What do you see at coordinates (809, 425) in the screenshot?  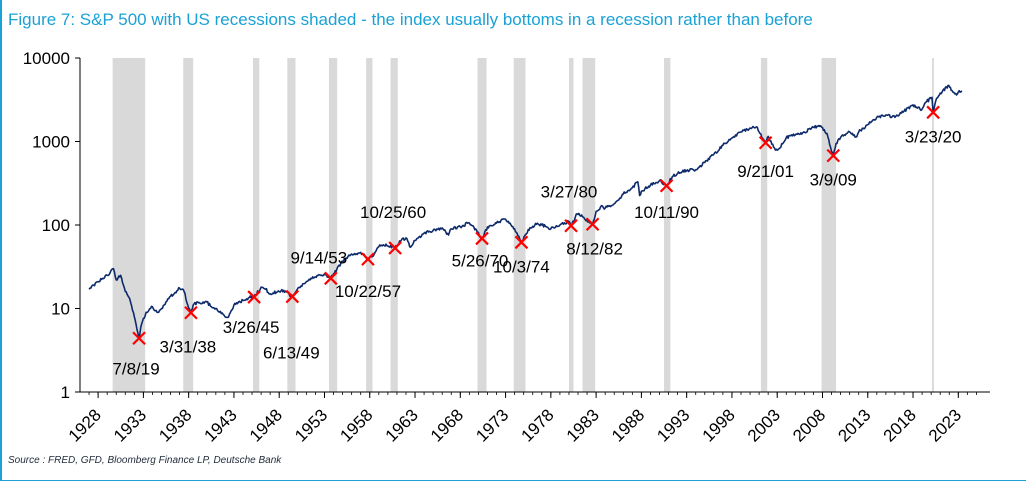 I see `x-tick-label: 2008` at bounding box center [809, 425].